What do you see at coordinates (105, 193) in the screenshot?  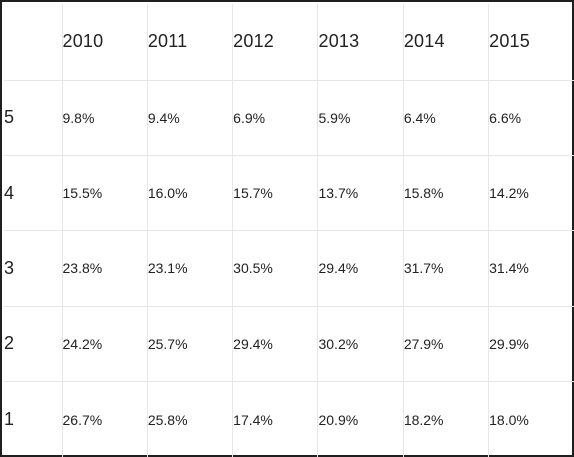 I see `table-cell: 15.5%` at bounding box center [105, 193].